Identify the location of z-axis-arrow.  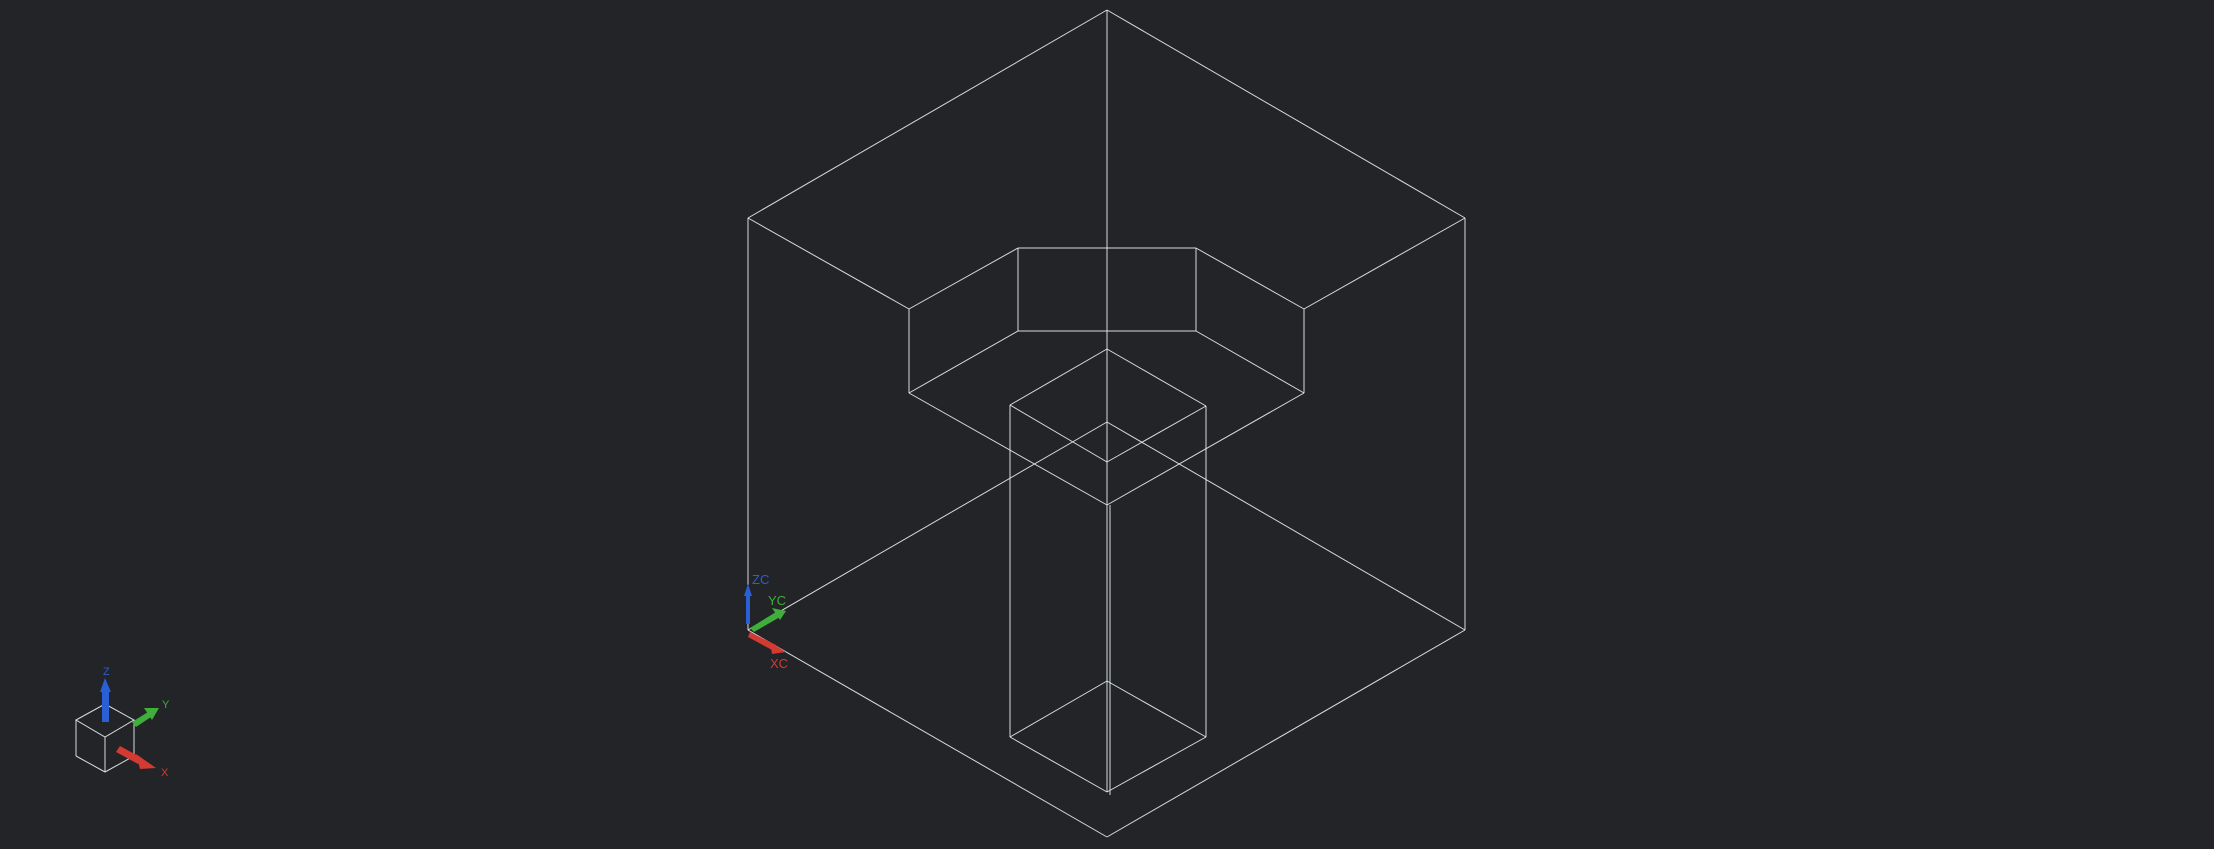
(105, 700).